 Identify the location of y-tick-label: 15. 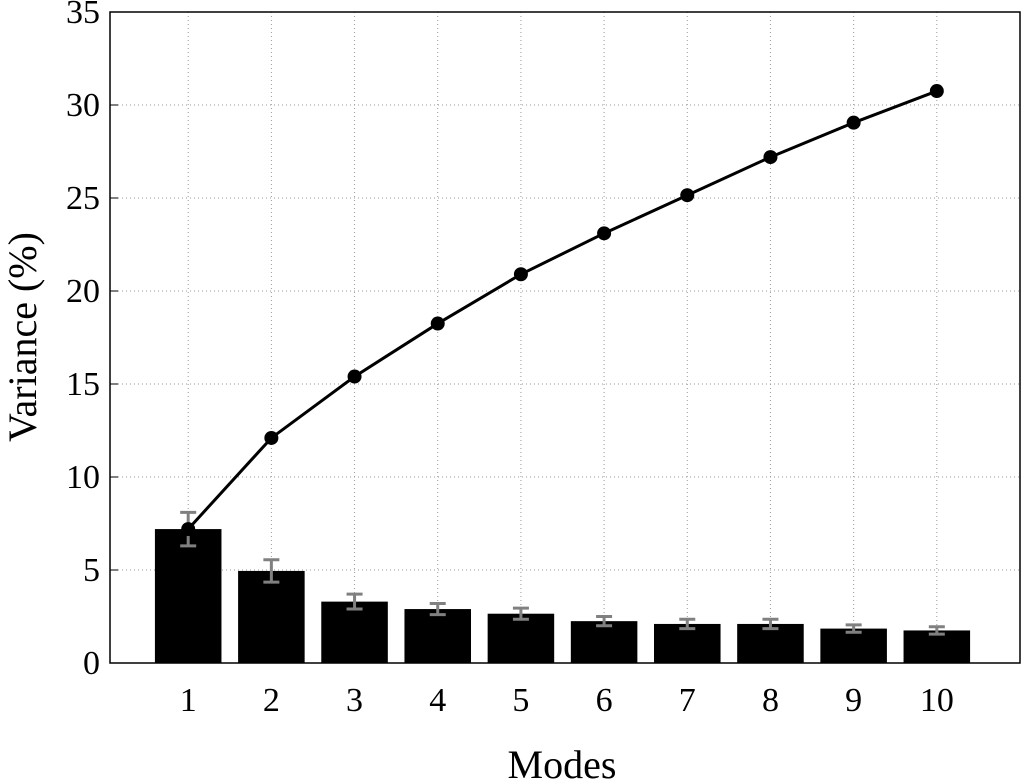
(83, 384).